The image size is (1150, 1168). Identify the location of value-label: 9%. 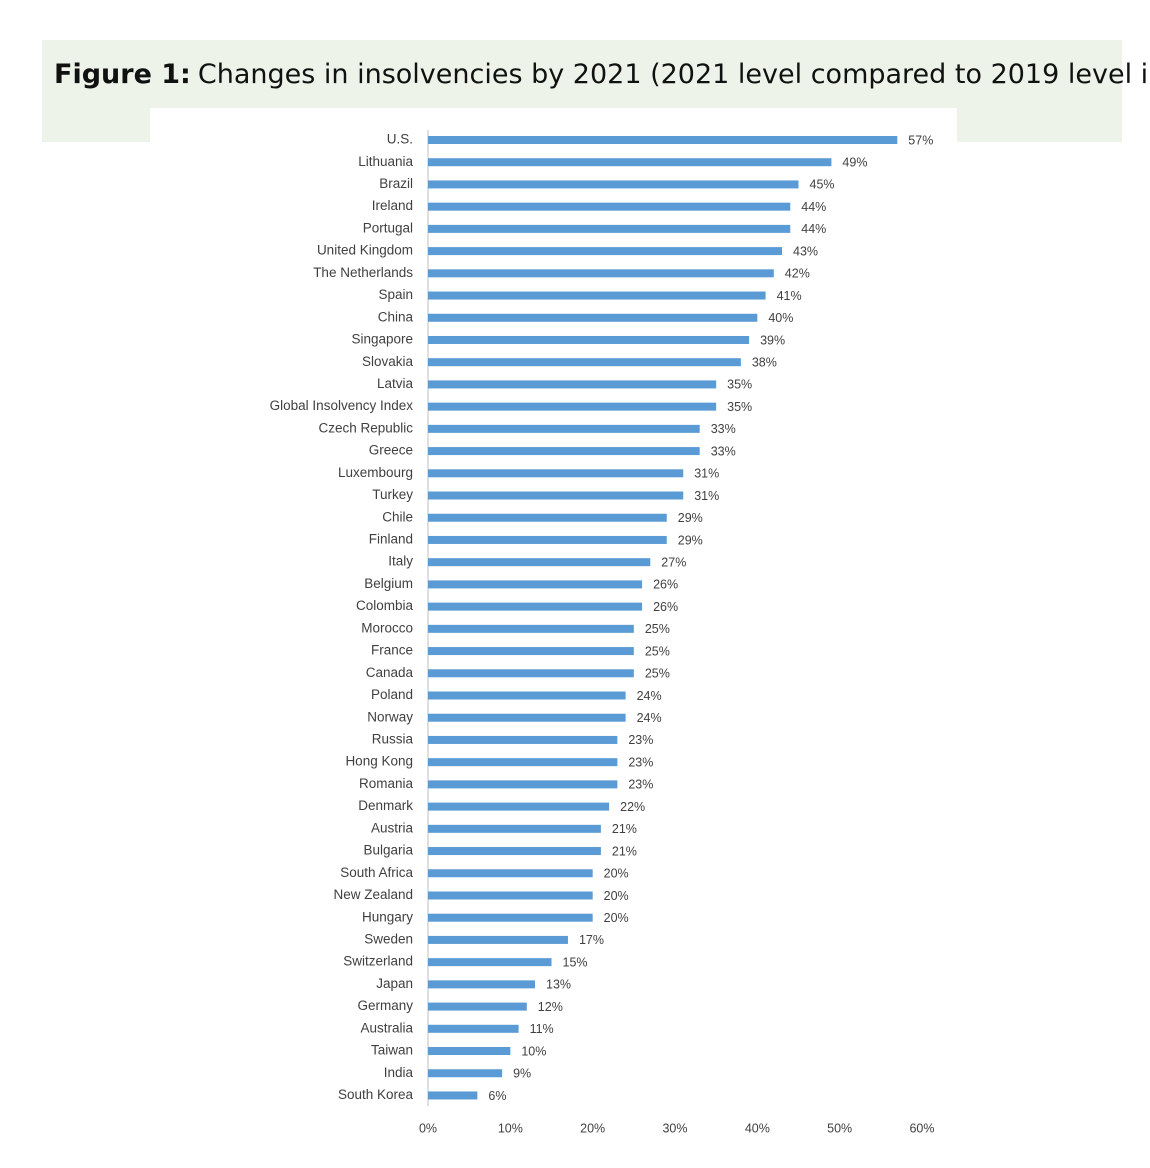
(522, 1074).